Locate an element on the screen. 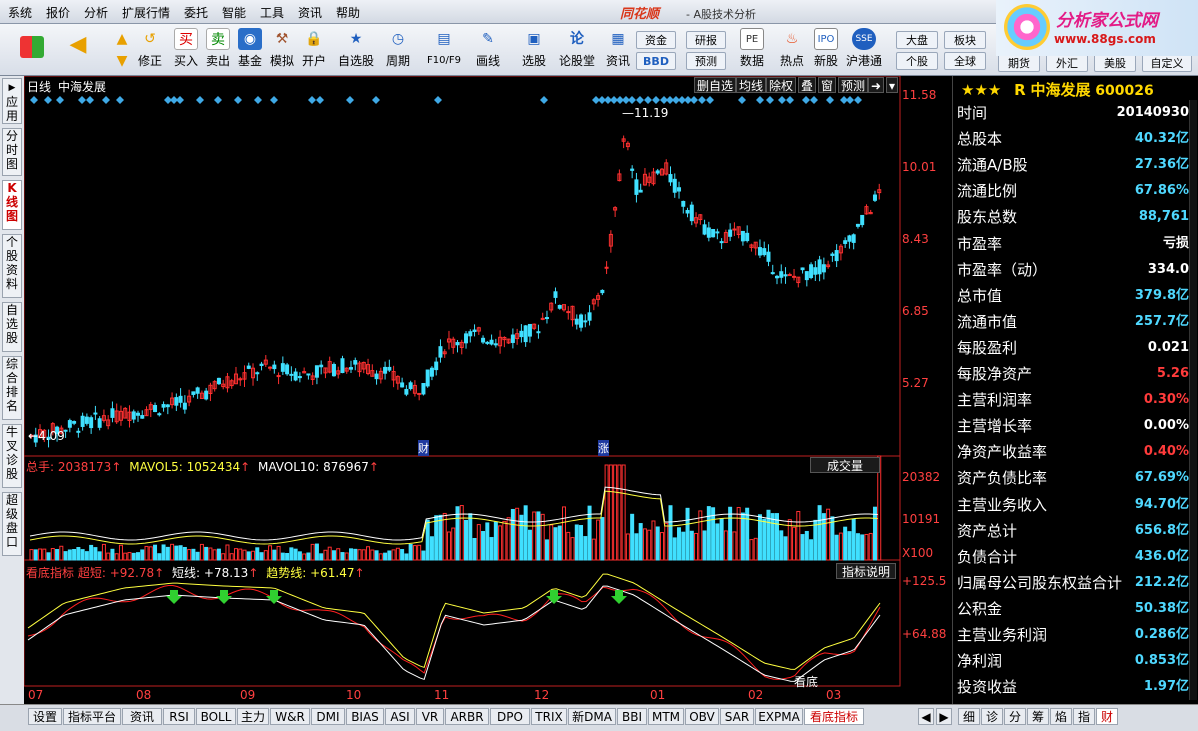  sell-button: 卖 卖出 is located at coordinates (218, 50).